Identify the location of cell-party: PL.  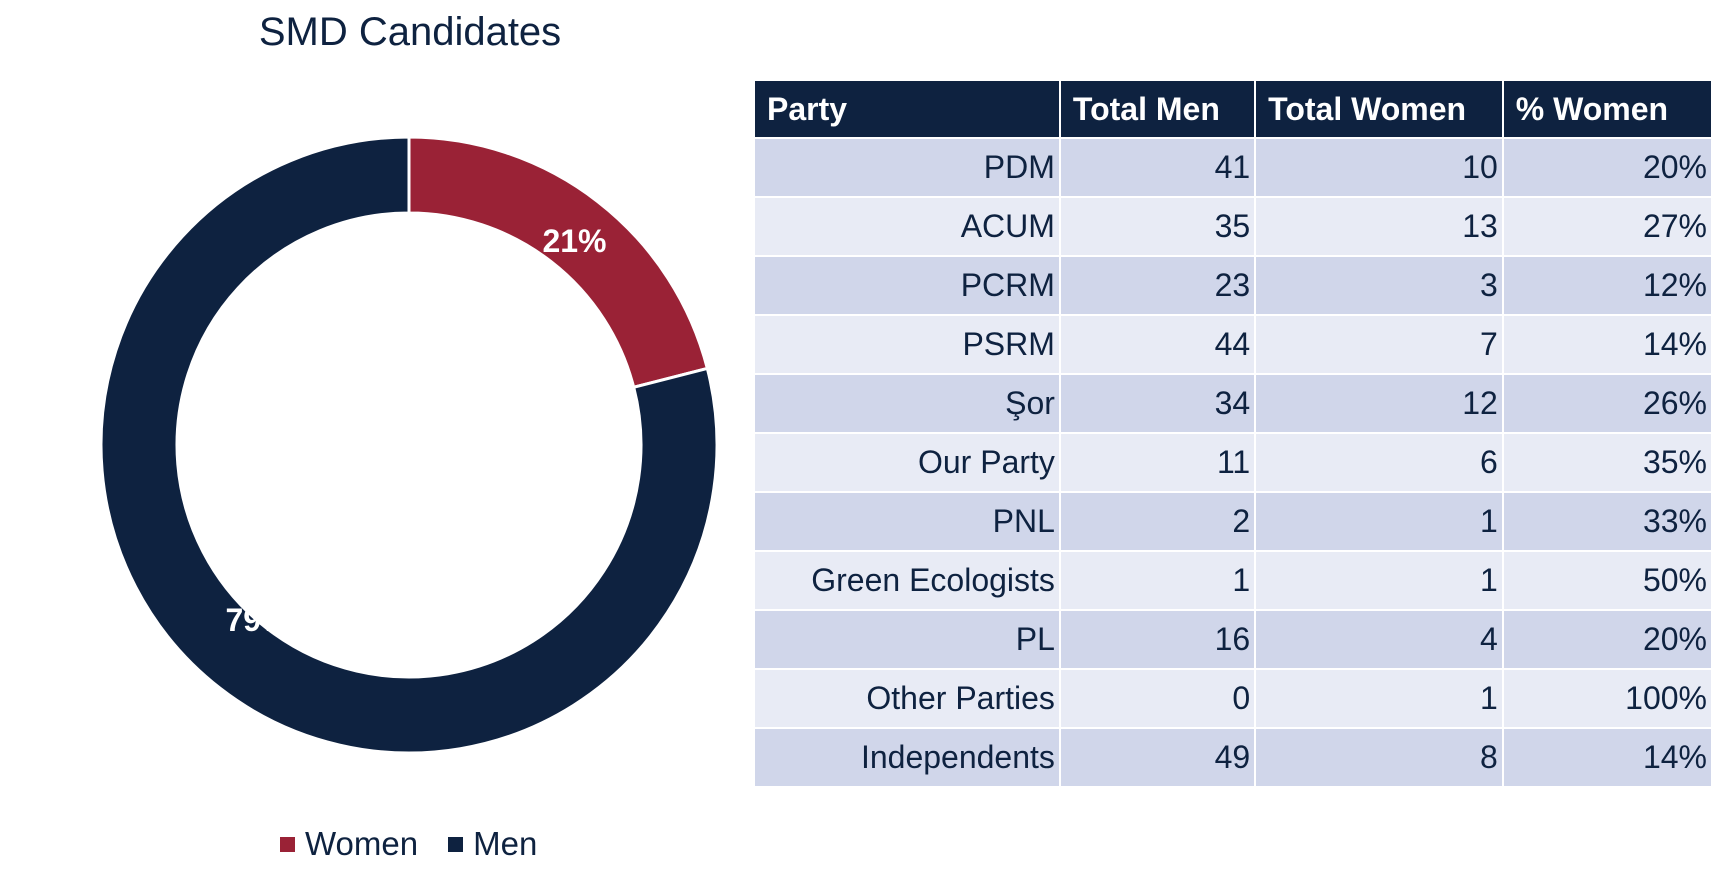
(907, 639).